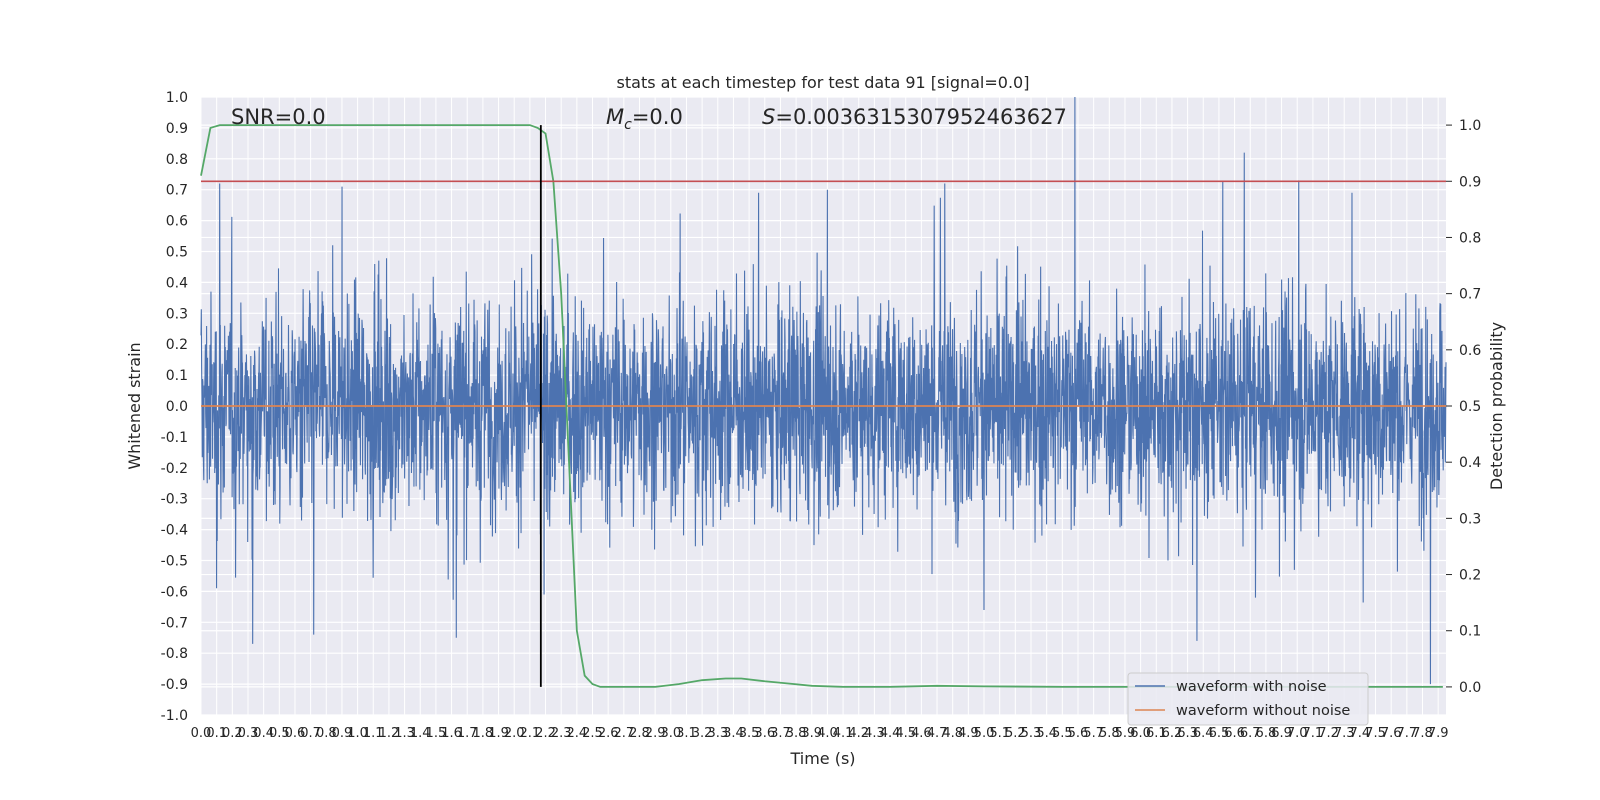 The height and width of the screenshot is (800, 1600). Describe the element at coordinates (451, 733) in the screenshot. I see `x-tick-label: 1.6` at that location.